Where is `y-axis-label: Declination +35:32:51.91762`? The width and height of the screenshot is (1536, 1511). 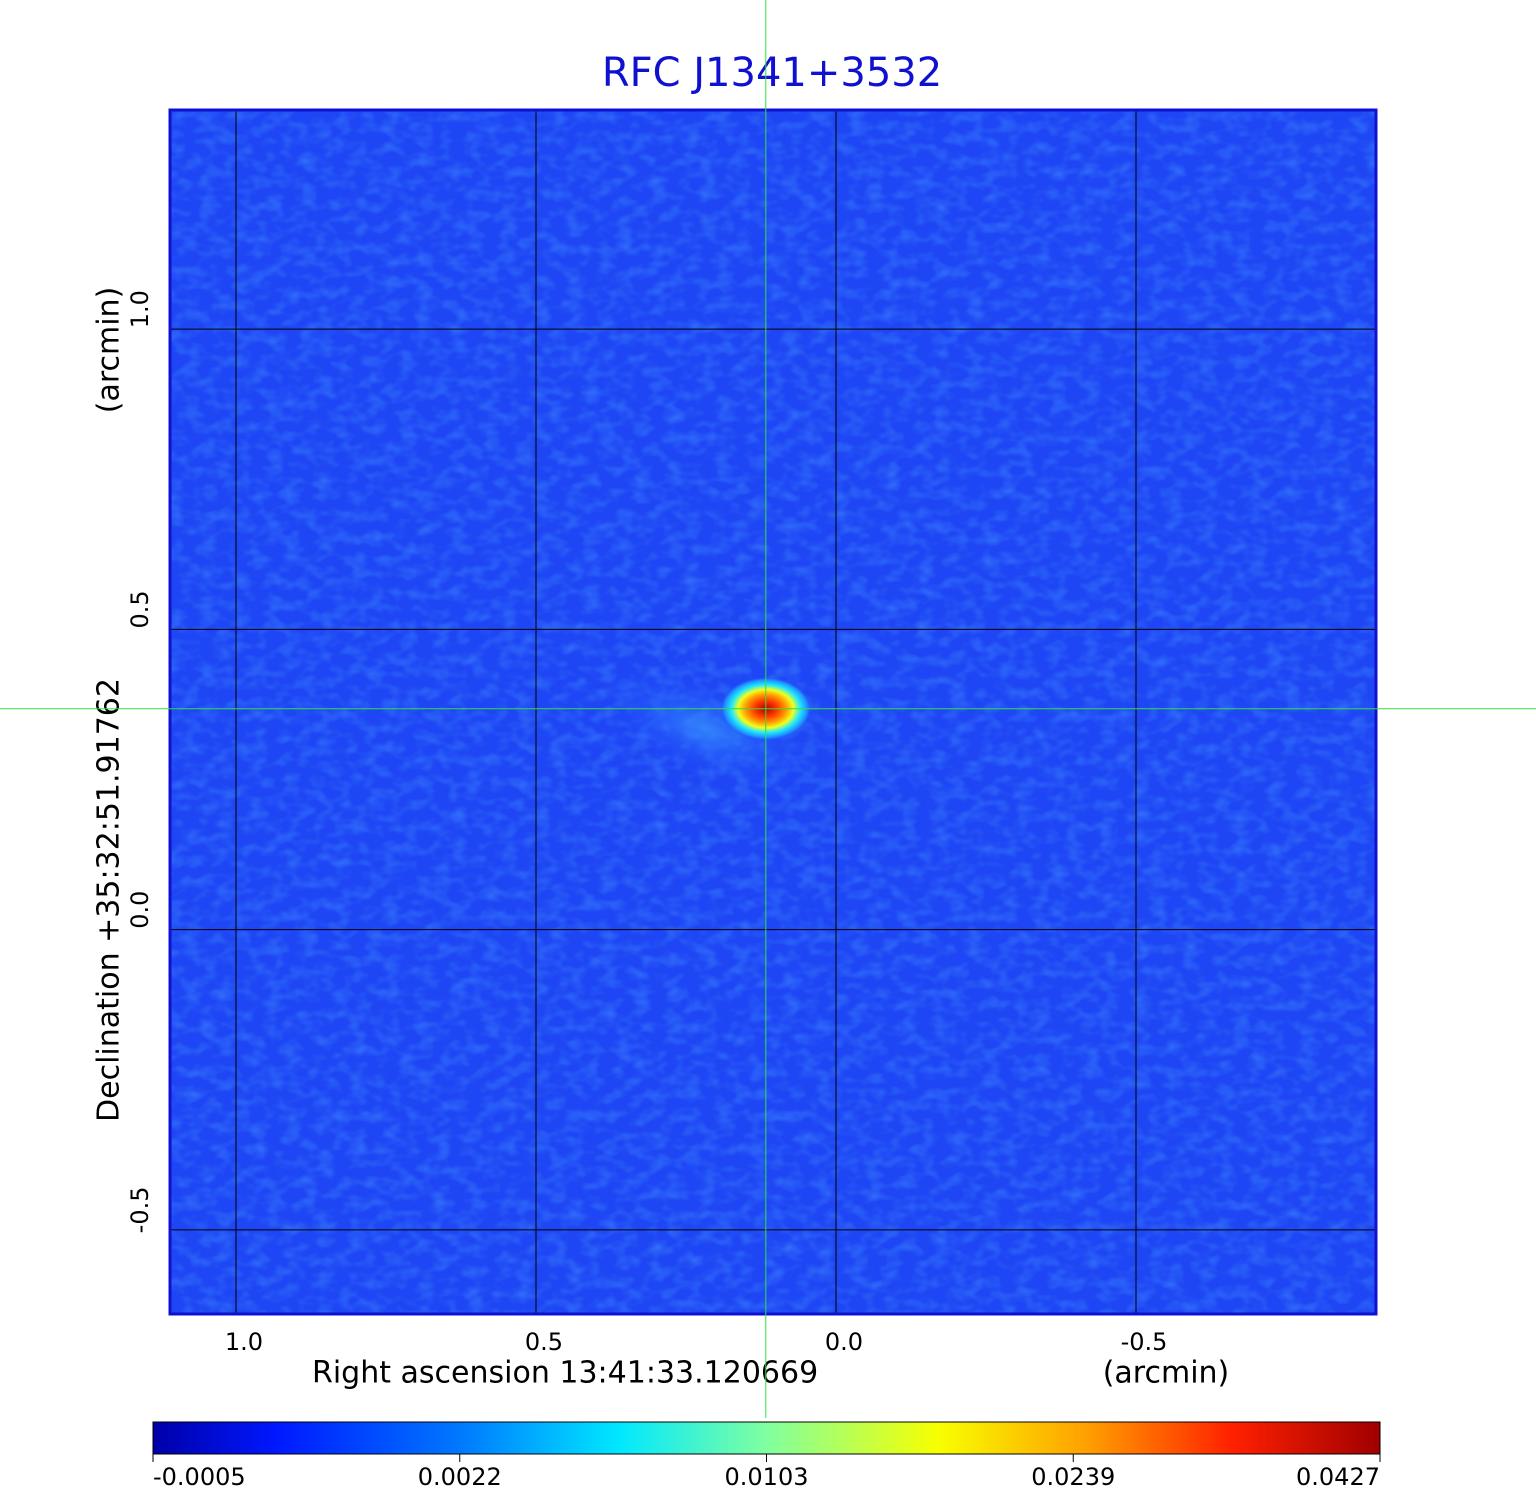 y-axis-label: Declination +35:32:51.91762 is located at coordinates (109, 900).